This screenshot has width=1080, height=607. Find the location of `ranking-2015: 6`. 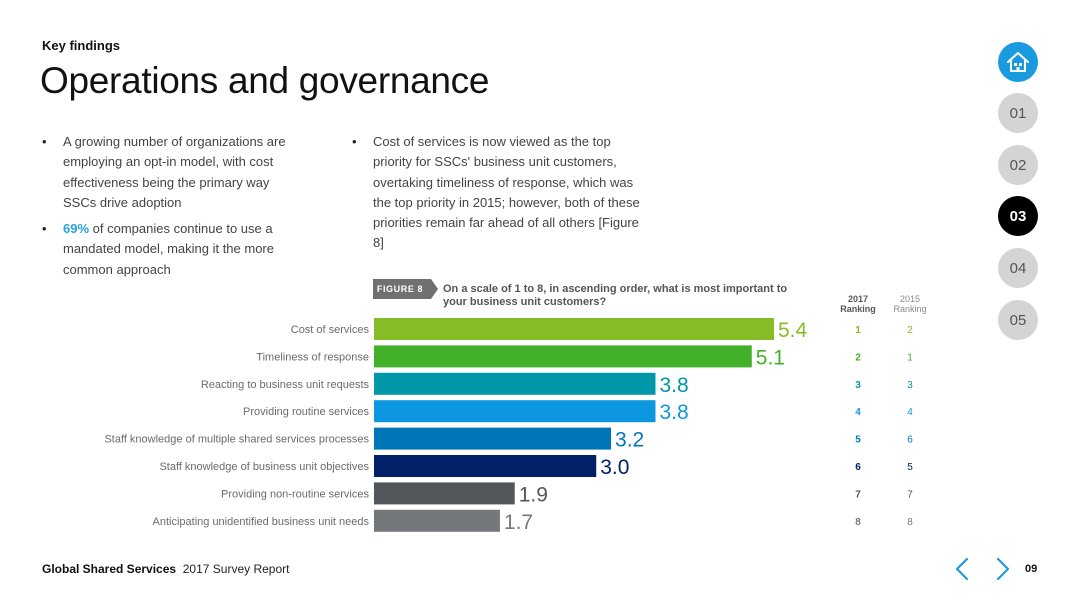

ranking-2015: 6 is located at coordinates (910, 440).